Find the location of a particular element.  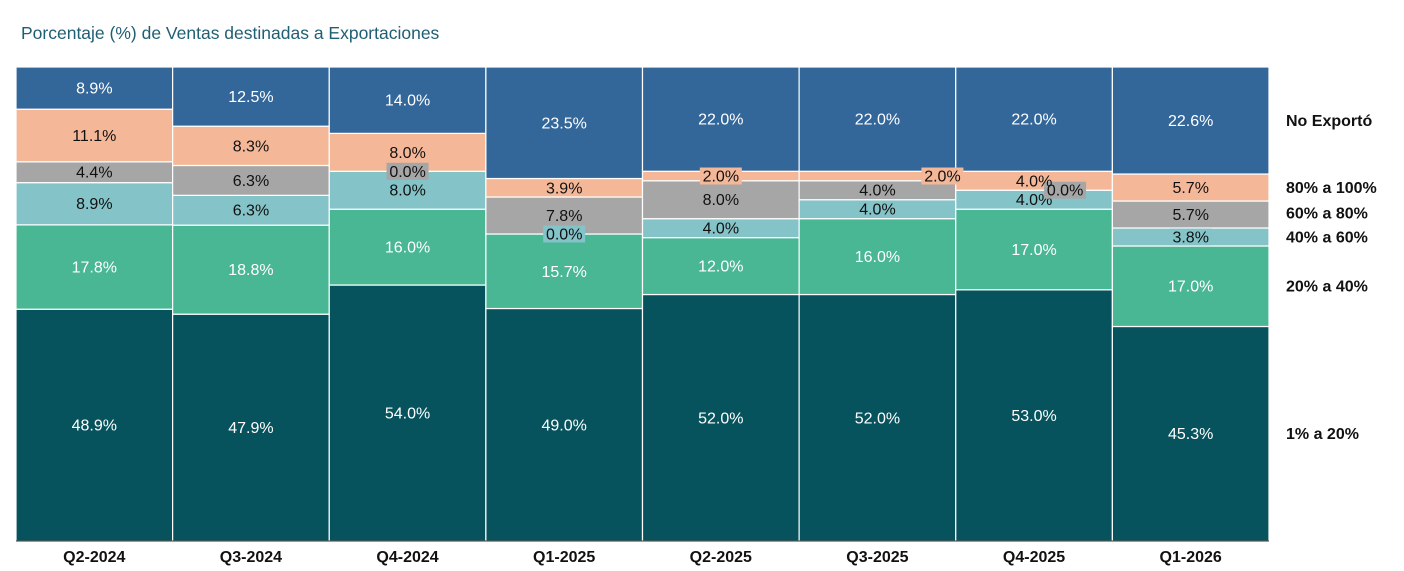

x-tick-label: Q3-2024 is located at coordinates (251, 557).